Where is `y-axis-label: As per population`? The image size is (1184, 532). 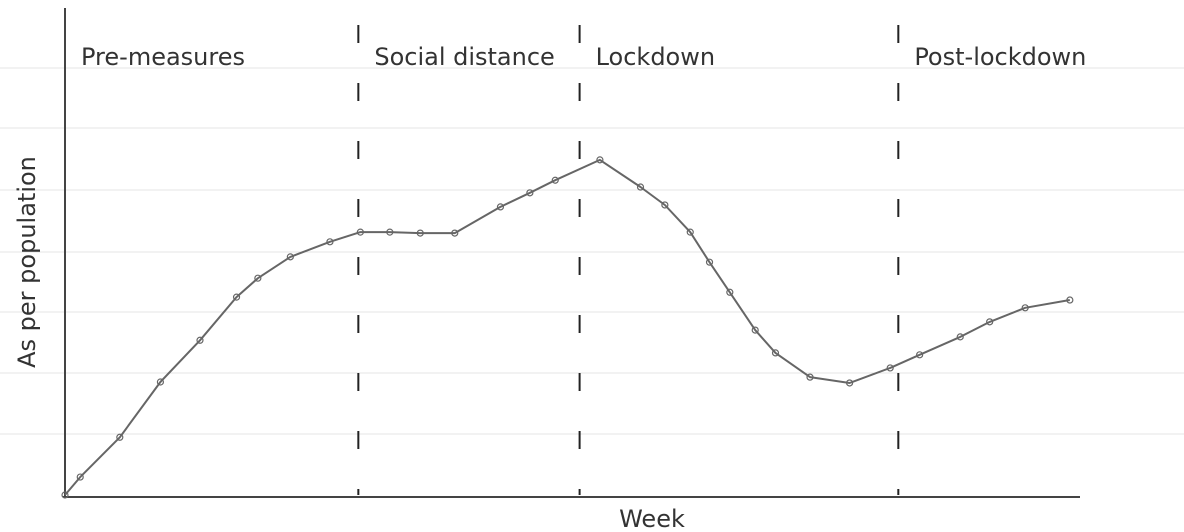 y-axis-label: As per population is located at coordinates (27, 262).